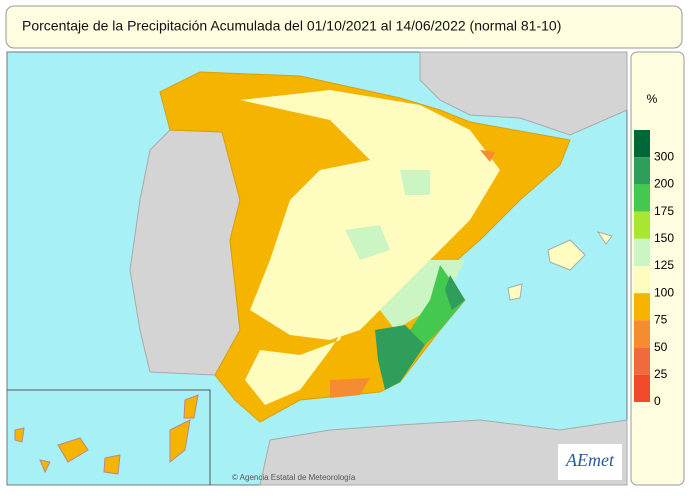  What do you see at coordinates (443, 452) in the screenshot?
I see `africa` at bounding box center [443, 452].